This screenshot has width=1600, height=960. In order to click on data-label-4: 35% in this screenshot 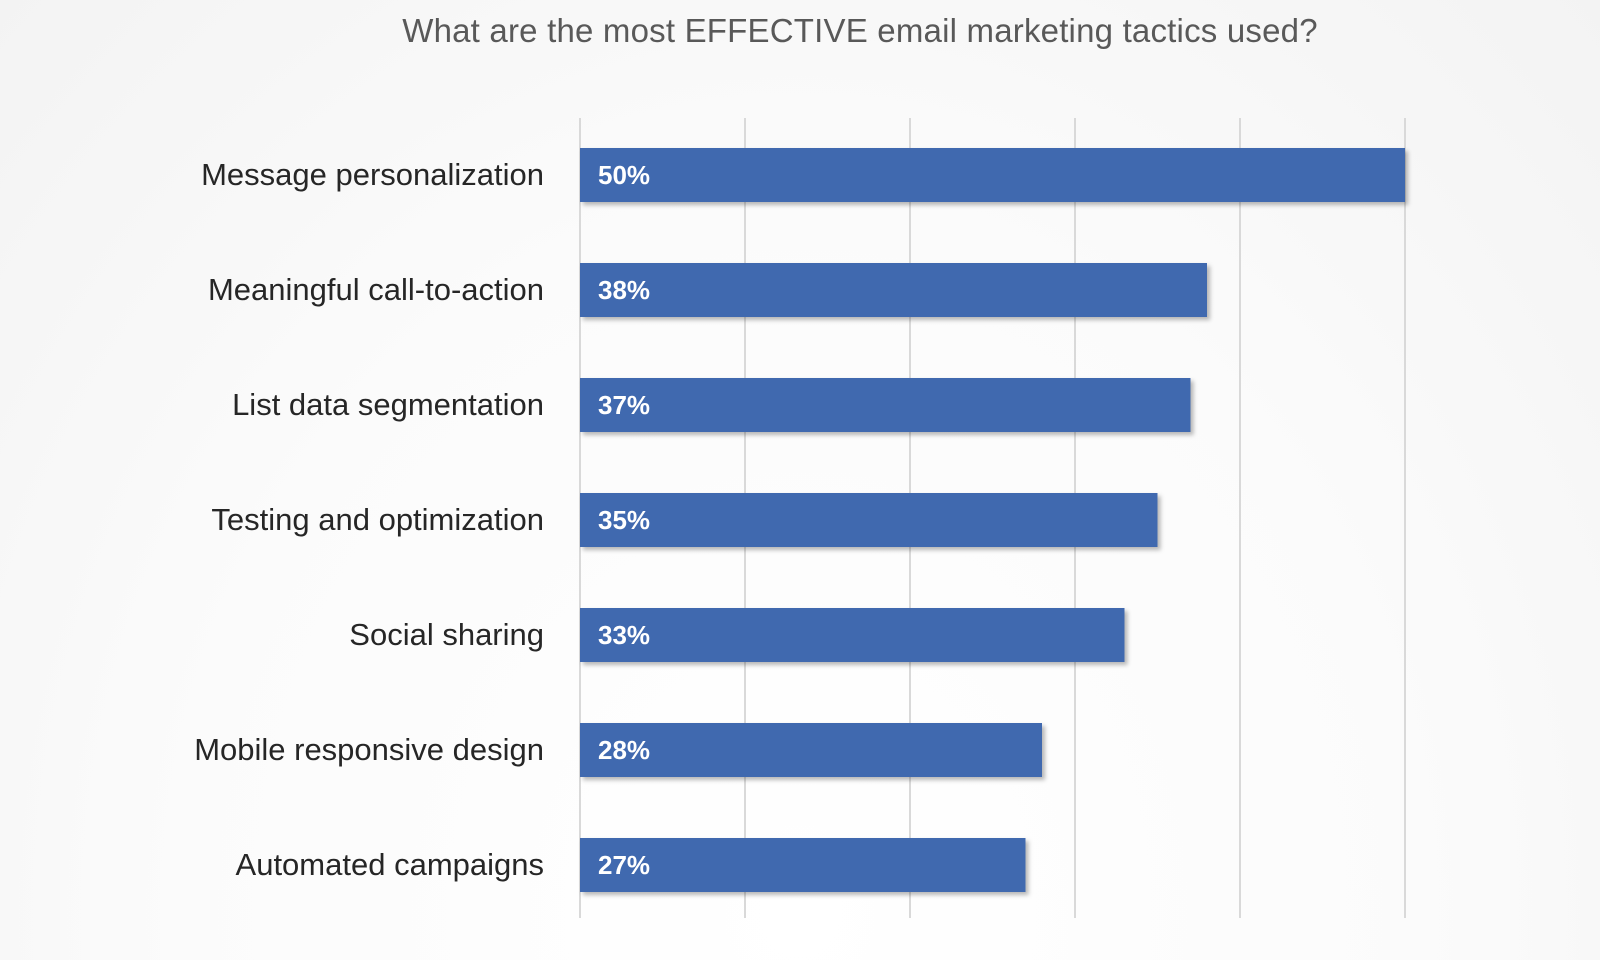, I will do `click(624, 520)`.